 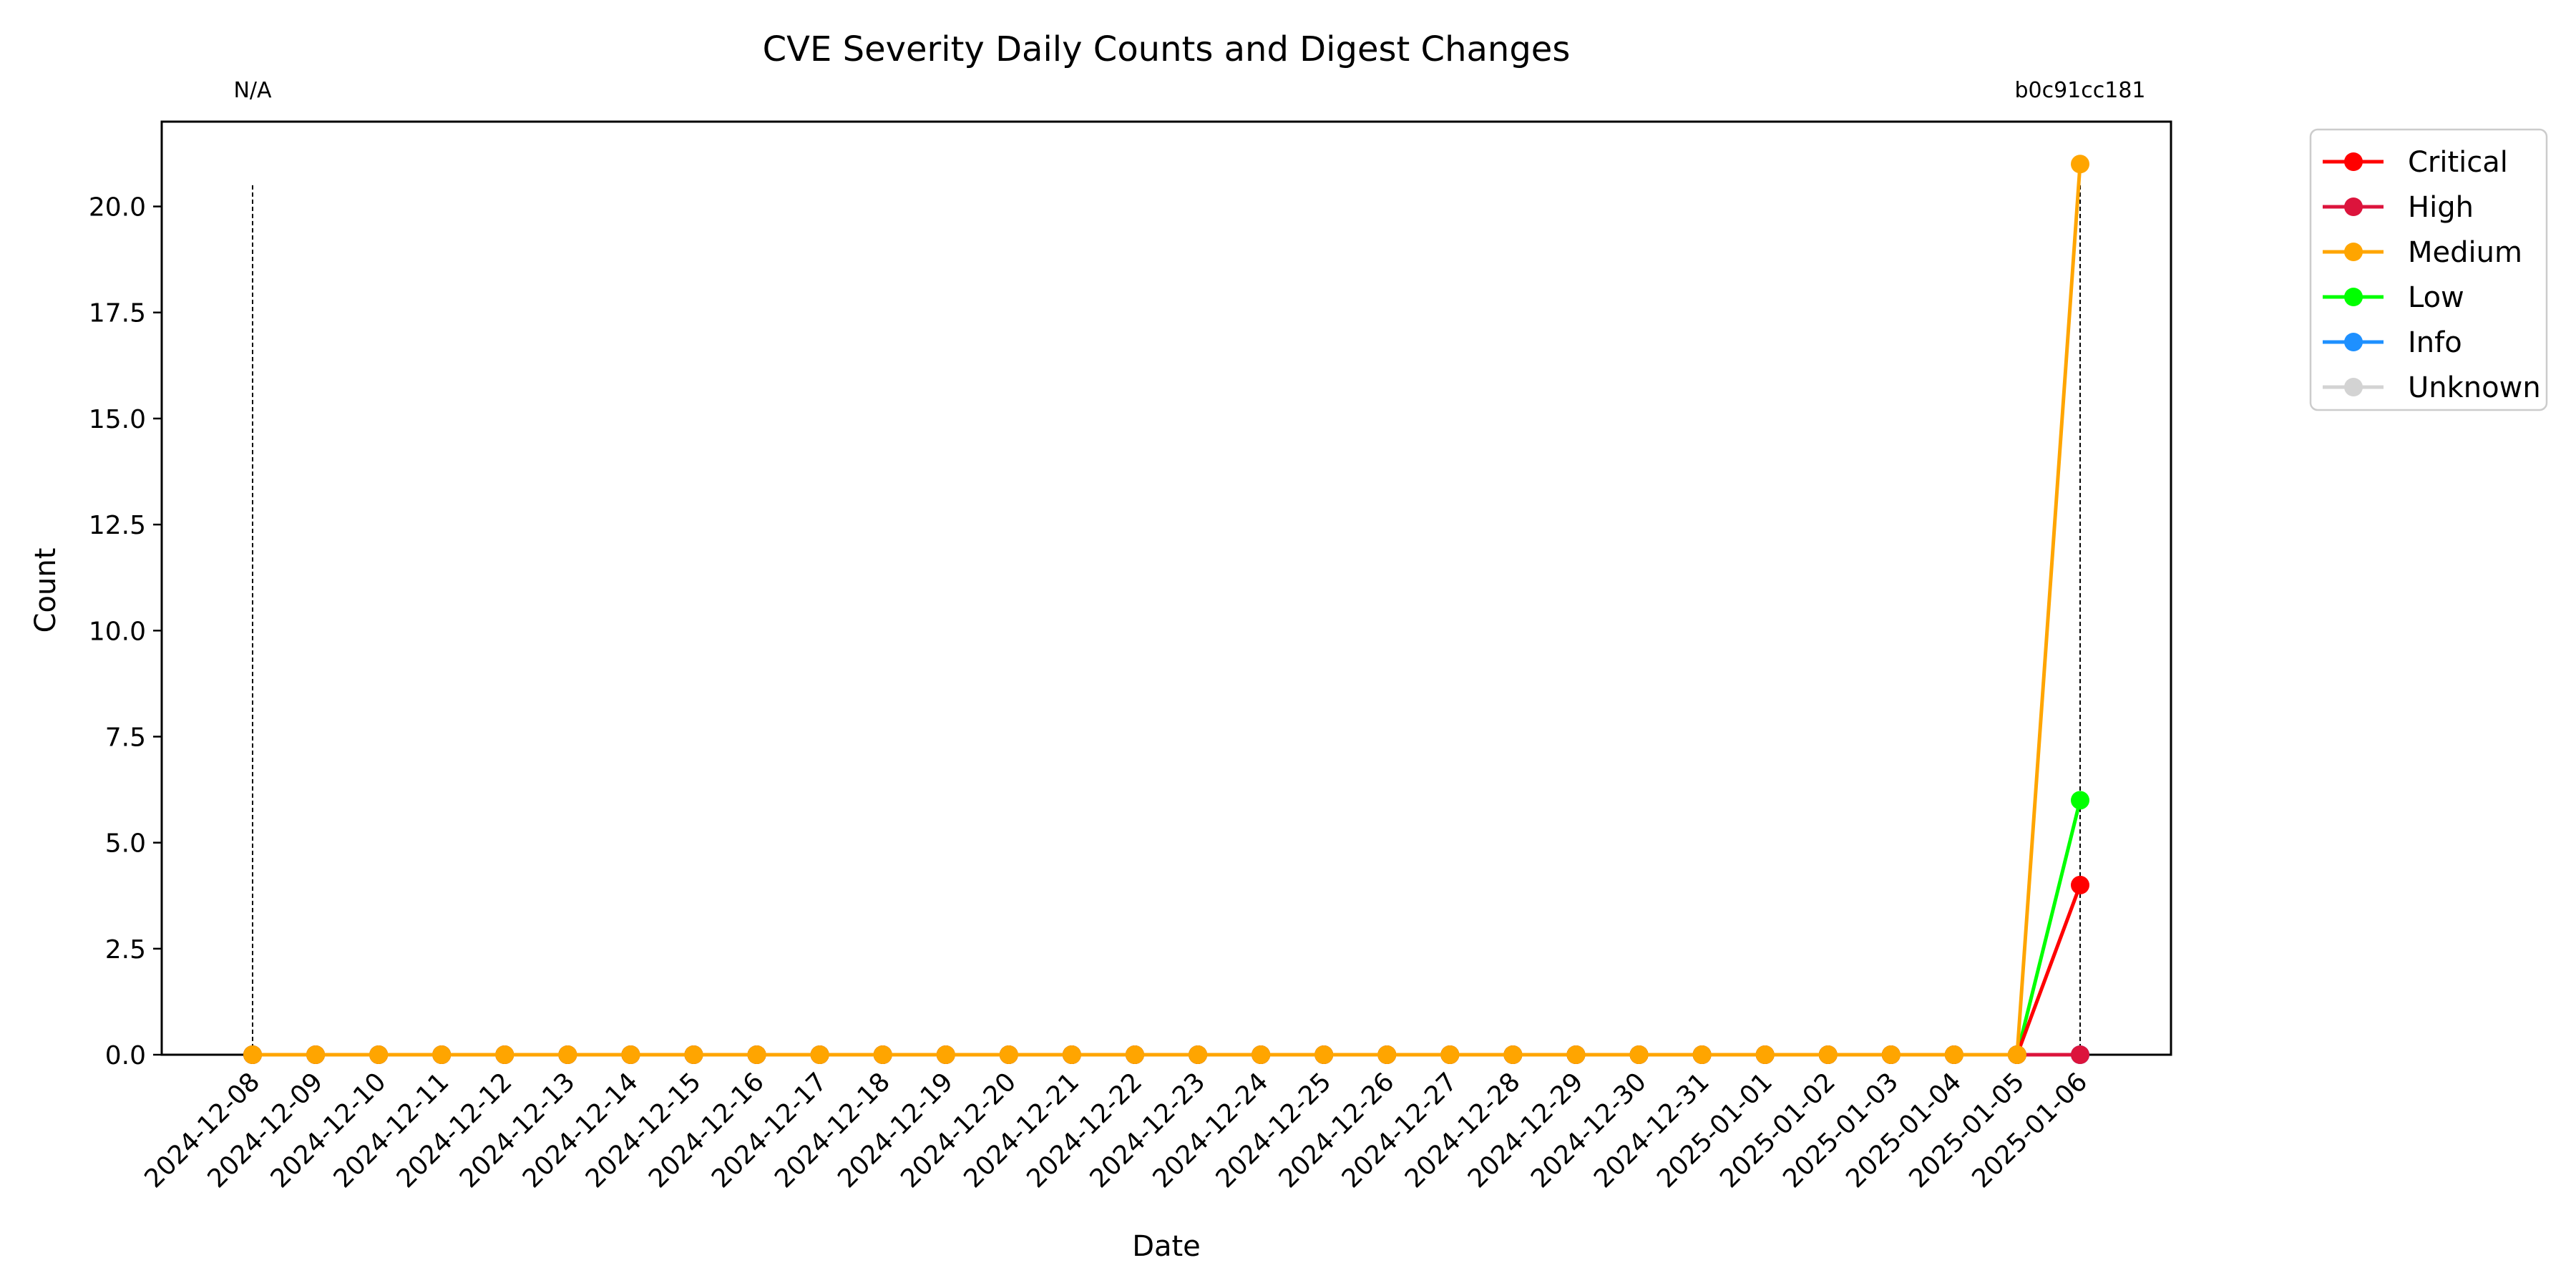 What do you see at coordinates (2428, 269) in the screenshot?
I see `legend-box` at bounding box center [2428, 269].